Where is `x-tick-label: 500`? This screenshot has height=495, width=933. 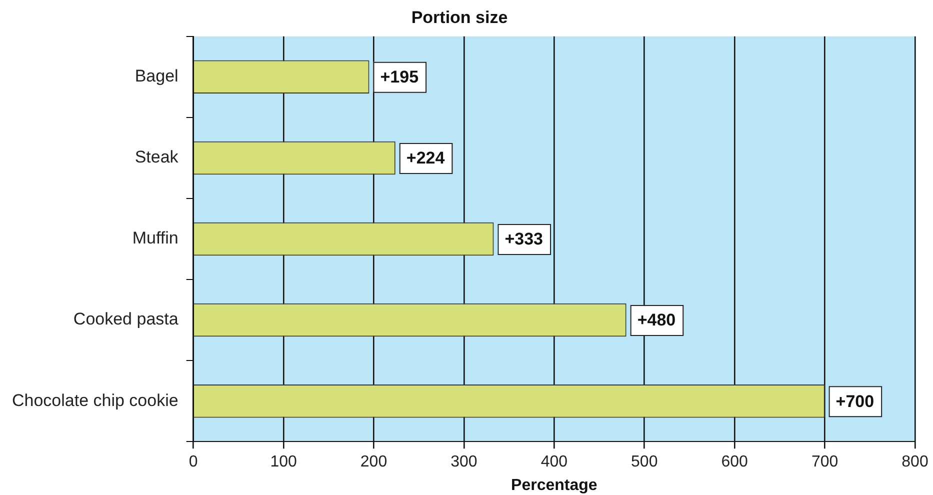
x-tick-label: 500 is located at coordinates (644, 462).